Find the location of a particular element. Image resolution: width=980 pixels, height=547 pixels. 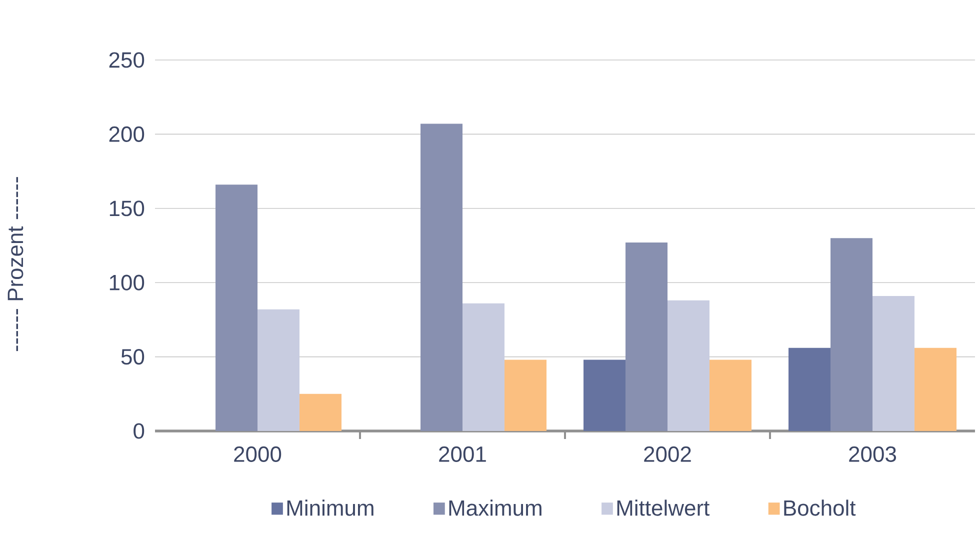

y-tick-label: 100 is located at coordinates (127, 282).